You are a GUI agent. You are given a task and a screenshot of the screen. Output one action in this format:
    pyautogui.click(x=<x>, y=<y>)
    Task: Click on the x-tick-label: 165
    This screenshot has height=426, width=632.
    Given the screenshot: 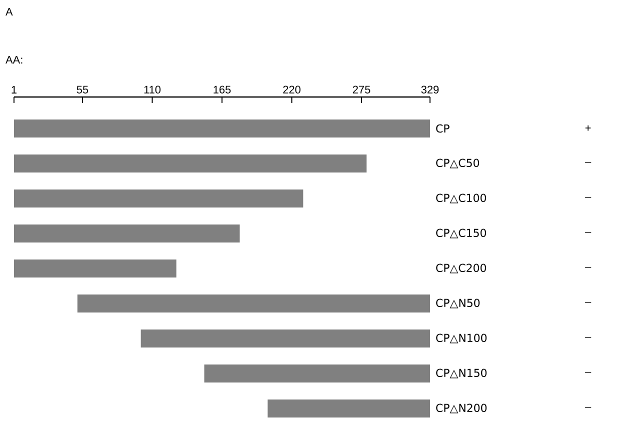 What is the action you would take?
    pyautogui.click(x=222, y=90)
    